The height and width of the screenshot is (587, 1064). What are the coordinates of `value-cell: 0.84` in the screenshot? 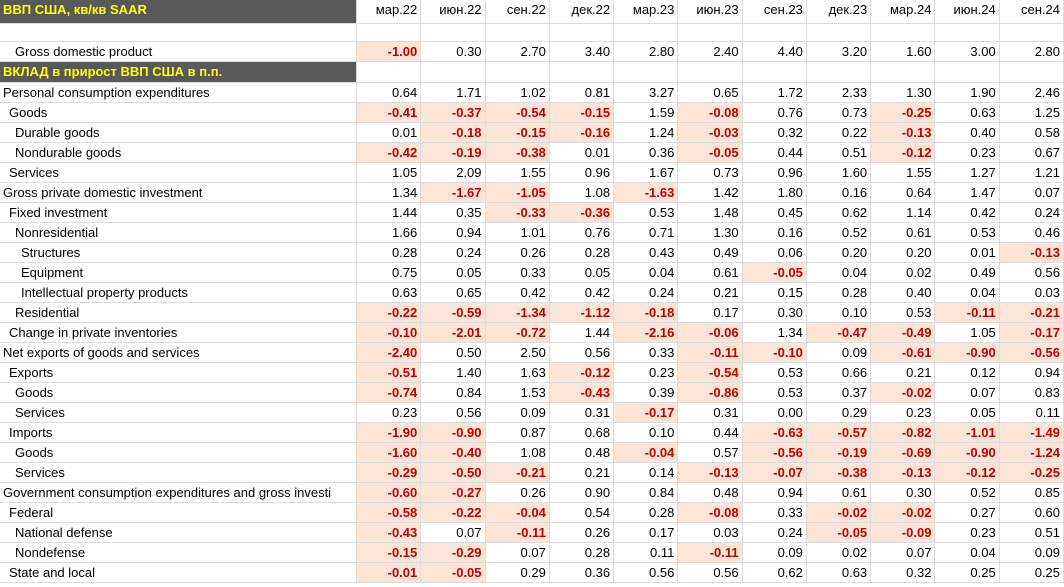 It's located at (453, 393).